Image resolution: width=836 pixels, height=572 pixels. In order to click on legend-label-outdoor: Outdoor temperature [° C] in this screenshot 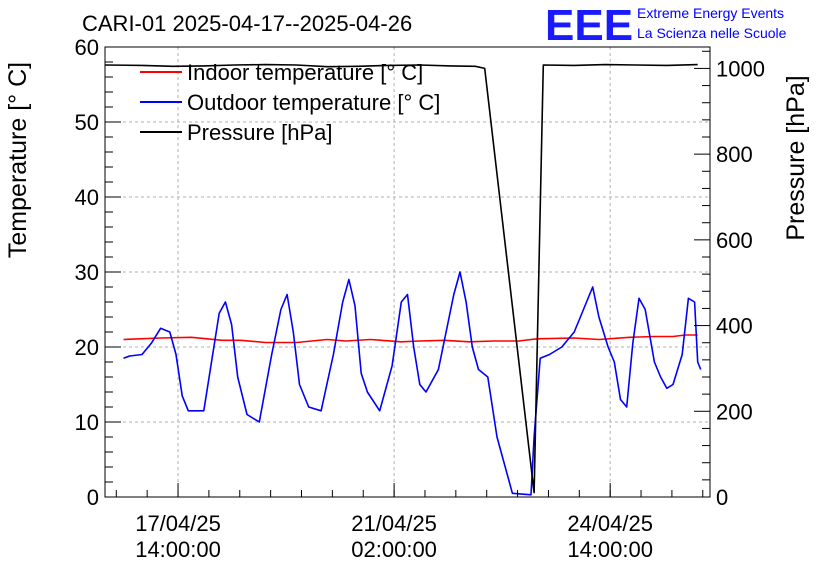, I will do `click(313, 102)`.